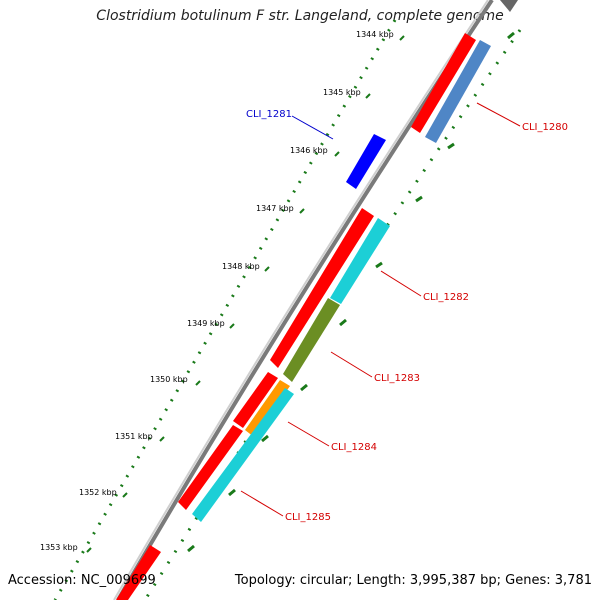  What do you see at coordinates (210, 467) in the screenshot?
I see `gene-feature-red-c` at bounding box center [210, 467].